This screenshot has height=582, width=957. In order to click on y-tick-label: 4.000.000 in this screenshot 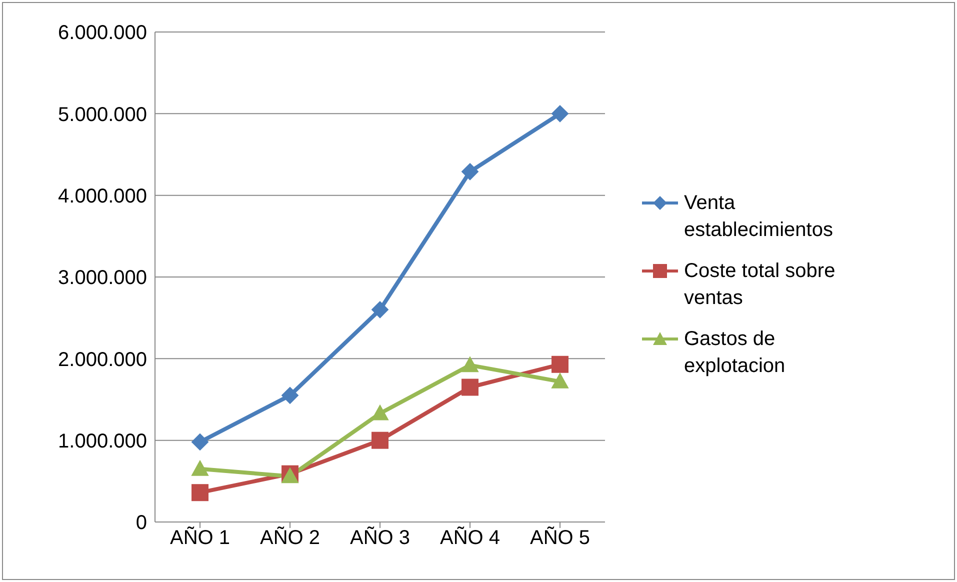, I will do `click(102, 196)`.